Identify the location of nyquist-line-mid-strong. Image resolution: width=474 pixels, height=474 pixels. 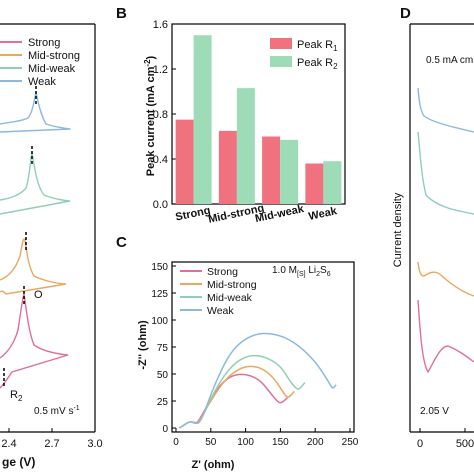
(237, 397).